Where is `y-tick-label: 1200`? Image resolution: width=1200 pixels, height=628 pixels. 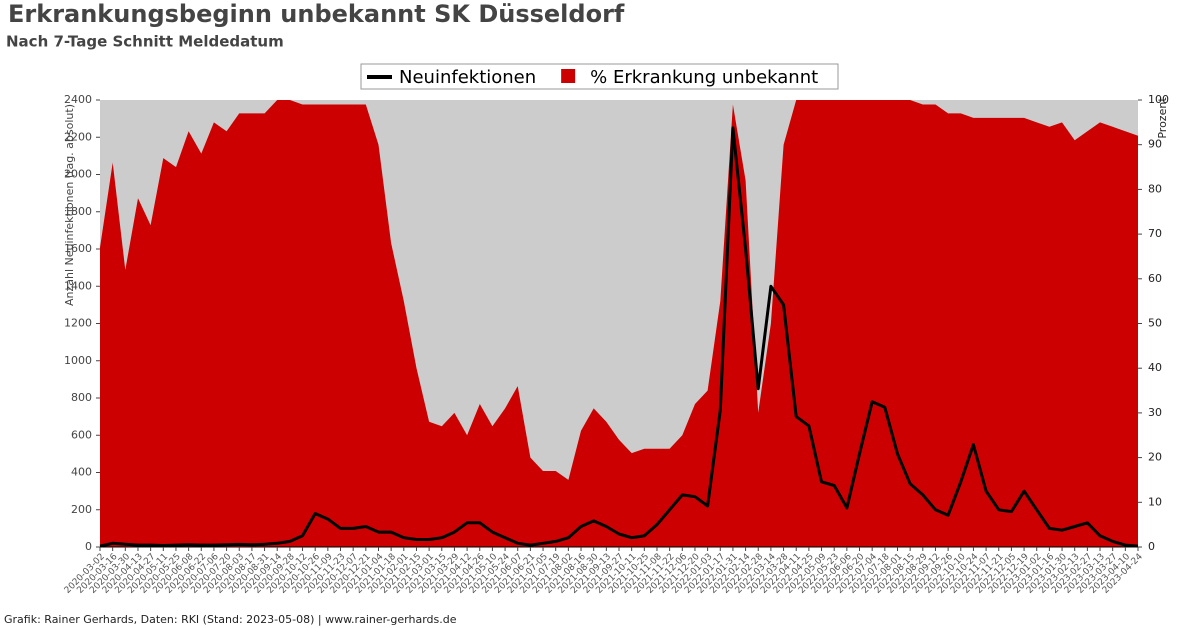 y-tick-label: 1200 is located at coordinates (78, 323).